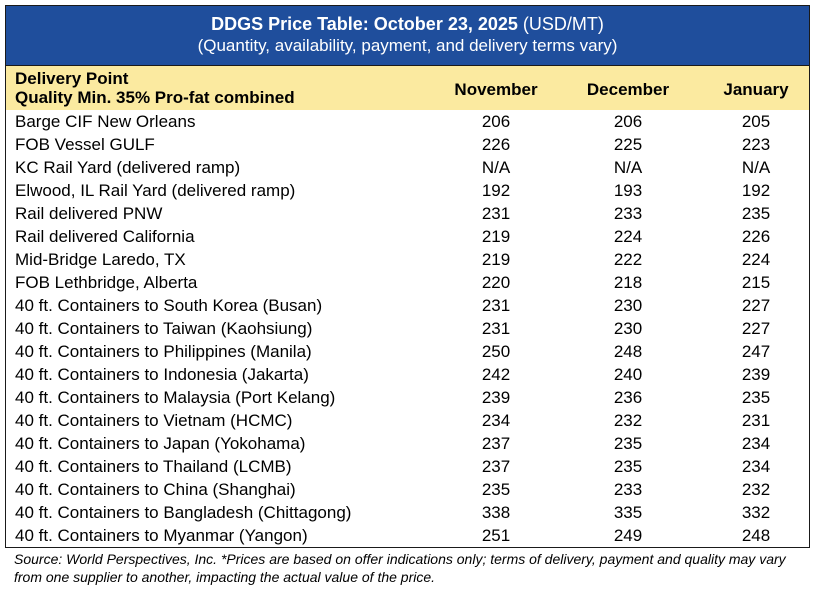 The image size is (817, 601). What do you see at coordinates (628, 420) in the screenshot?
I see `december-price-cell: 232` at bounding box center [628, 420].